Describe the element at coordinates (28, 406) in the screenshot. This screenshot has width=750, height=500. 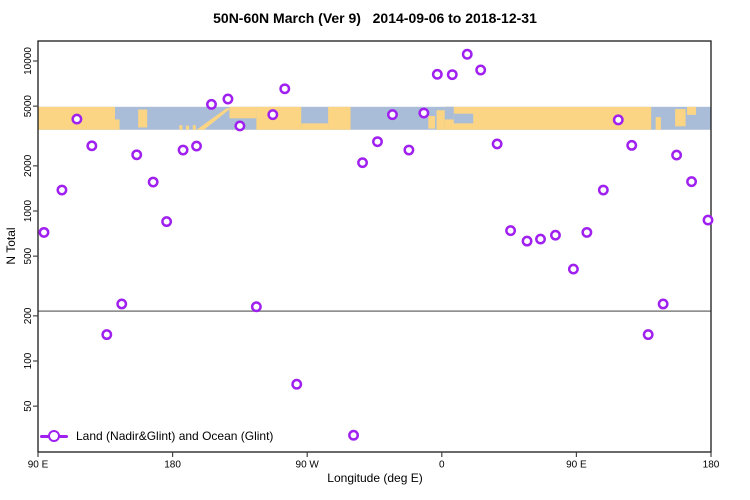
I see `y-tick-label: 50` at that location.